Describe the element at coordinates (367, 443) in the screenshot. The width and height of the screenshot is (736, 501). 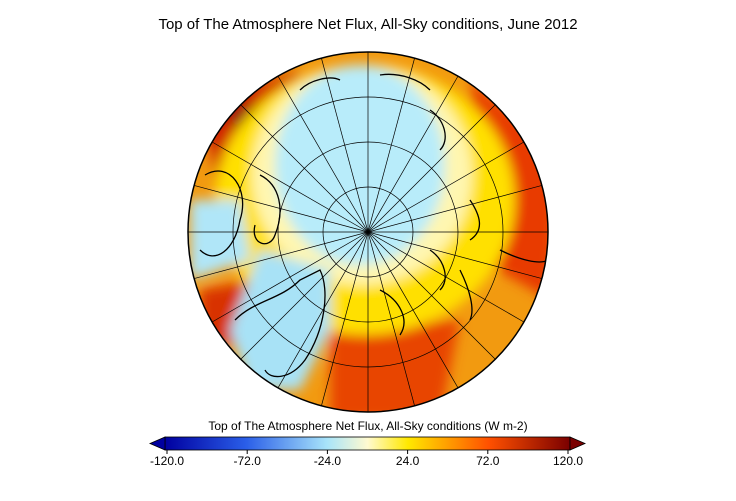
I see `colorbar` at that location.